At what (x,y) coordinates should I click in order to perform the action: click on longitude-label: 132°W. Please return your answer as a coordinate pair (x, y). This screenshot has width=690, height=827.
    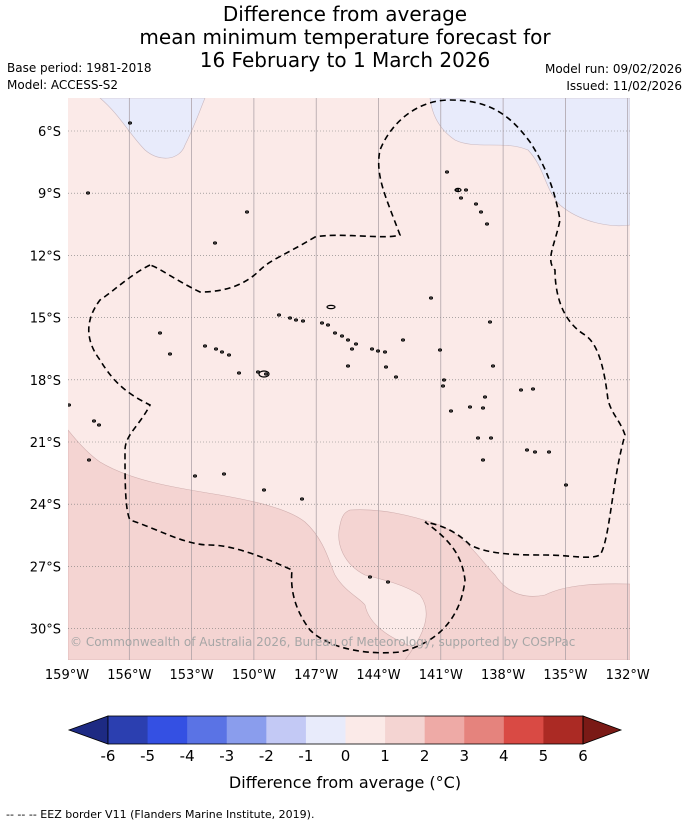
    Looking at the image, I should click on (628, 675).